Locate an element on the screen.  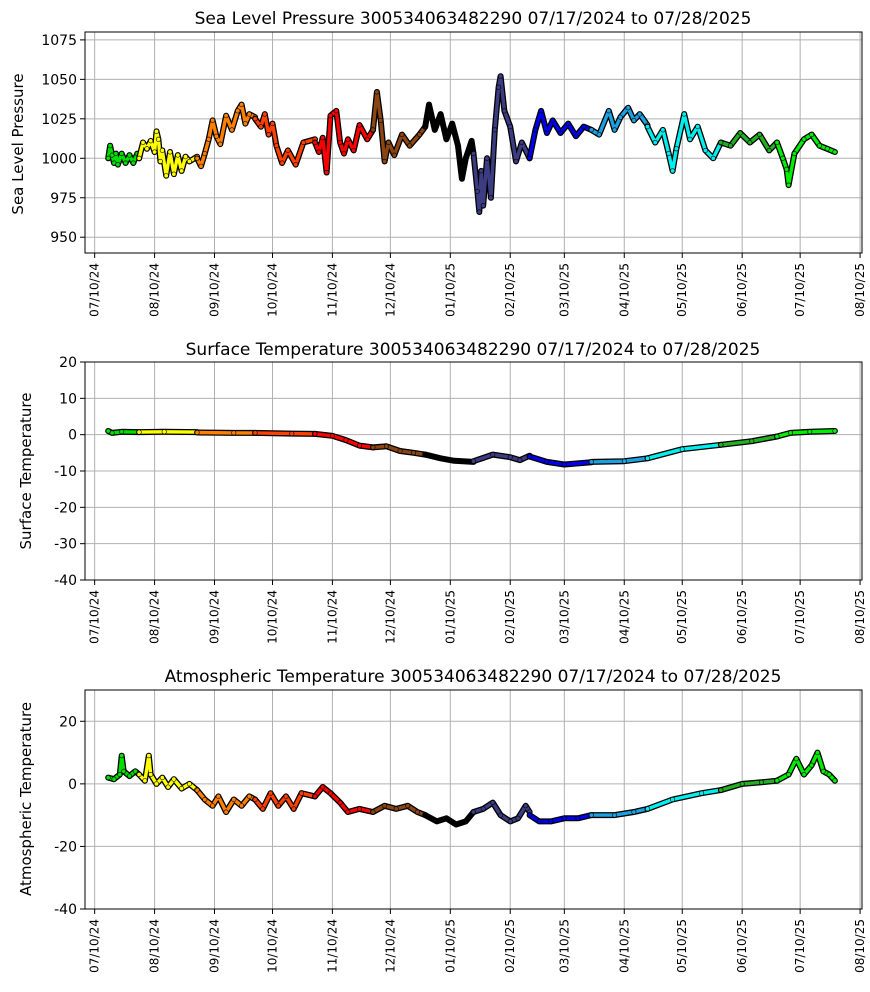
y-tick-label: 20 is located at coordinates (68, 363).